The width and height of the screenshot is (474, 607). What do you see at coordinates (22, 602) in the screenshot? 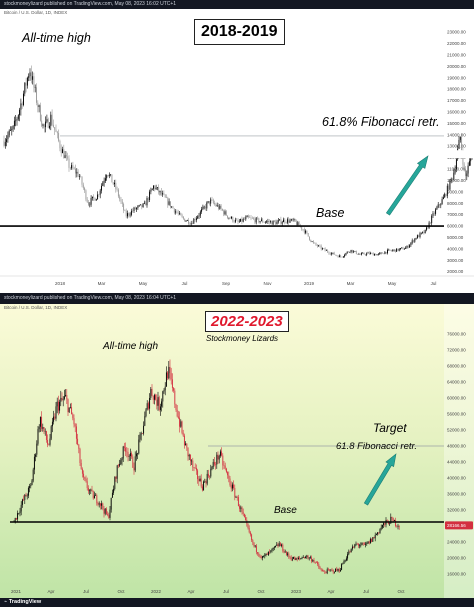
I see `tradingview-footer: ⌁ TradingView` at bounding box center [22, 602].